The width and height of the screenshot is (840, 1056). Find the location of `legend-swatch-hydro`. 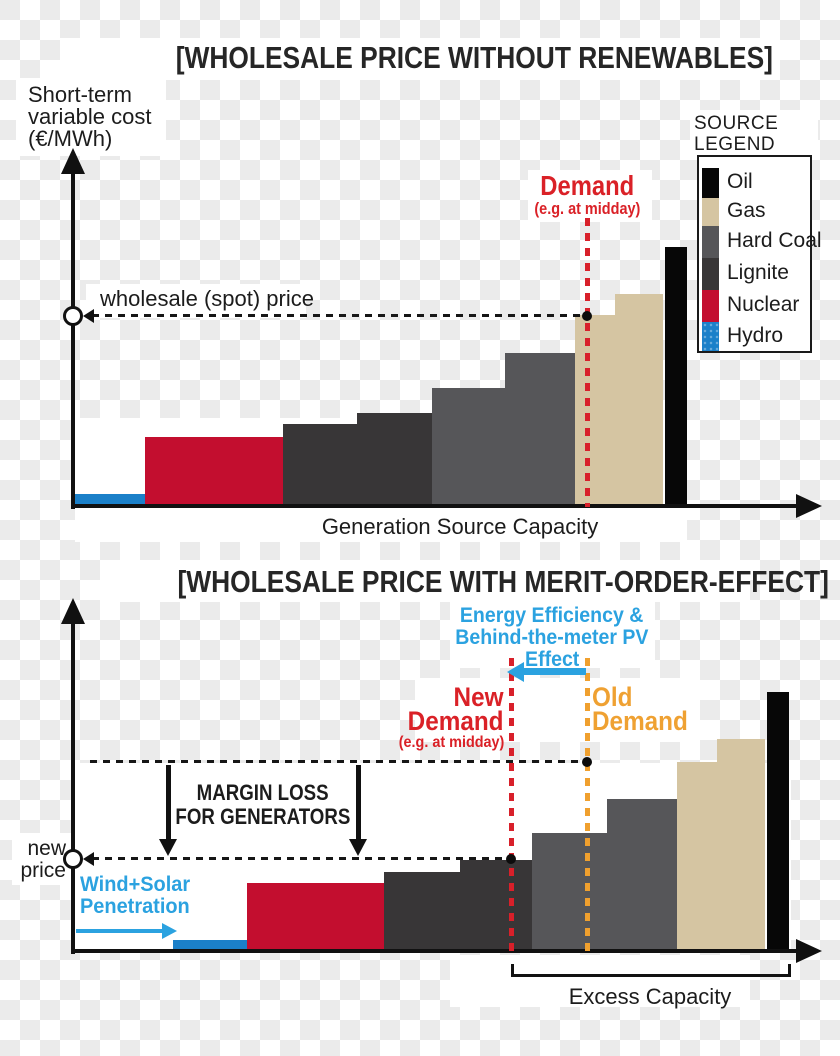

legend-swatch-hydro is located at coordinates (710, 336).